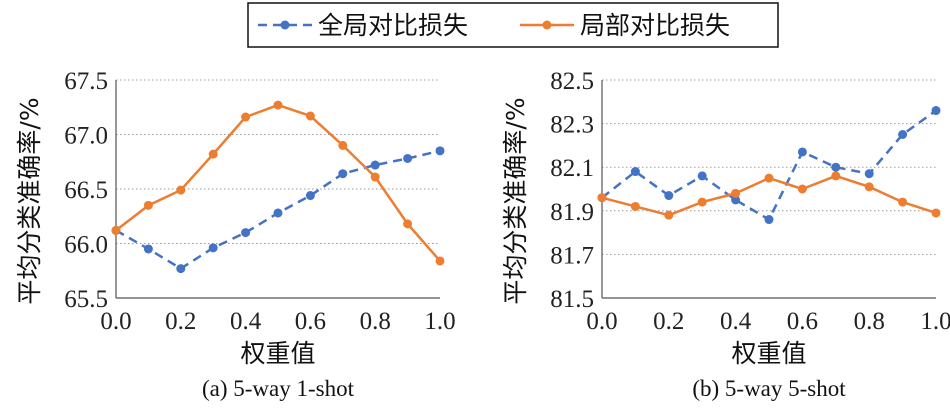 This screenshot has height=409, width=950. I want to click on y-tick-label: 67.5, so click(86, 81).